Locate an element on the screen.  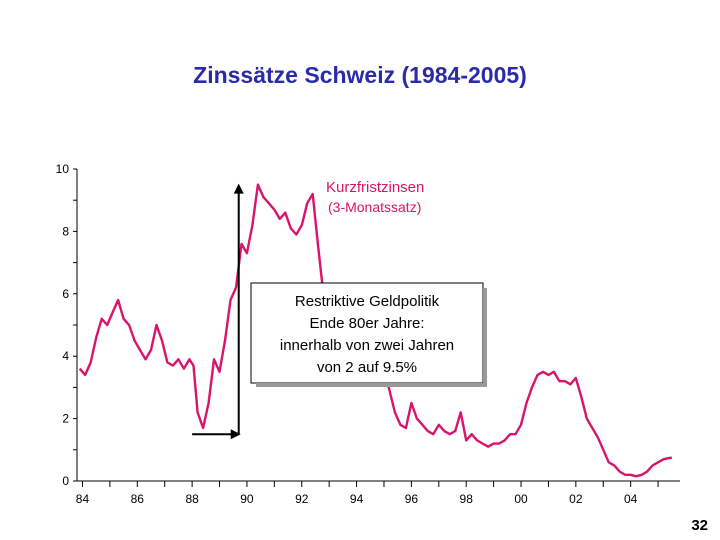
x-tick-label: 86 is located at coordinates (138, 499).